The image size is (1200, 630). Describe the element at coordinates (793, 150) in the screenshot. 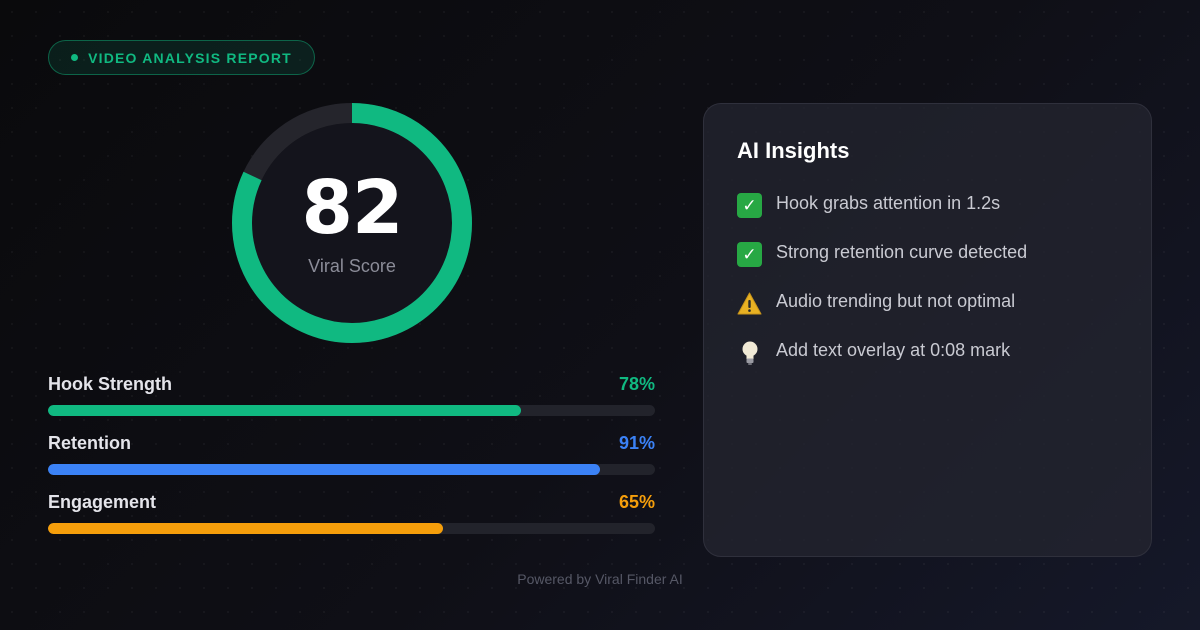

I see `ai-insights-title: AI Insights` at that location.